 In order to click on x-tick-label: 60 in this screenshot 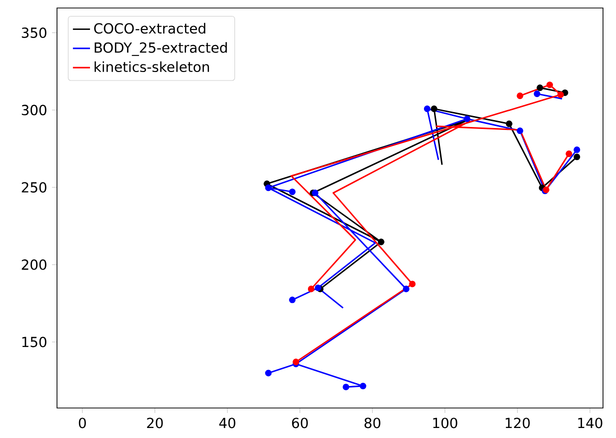, I will do `click(300, 423)`.